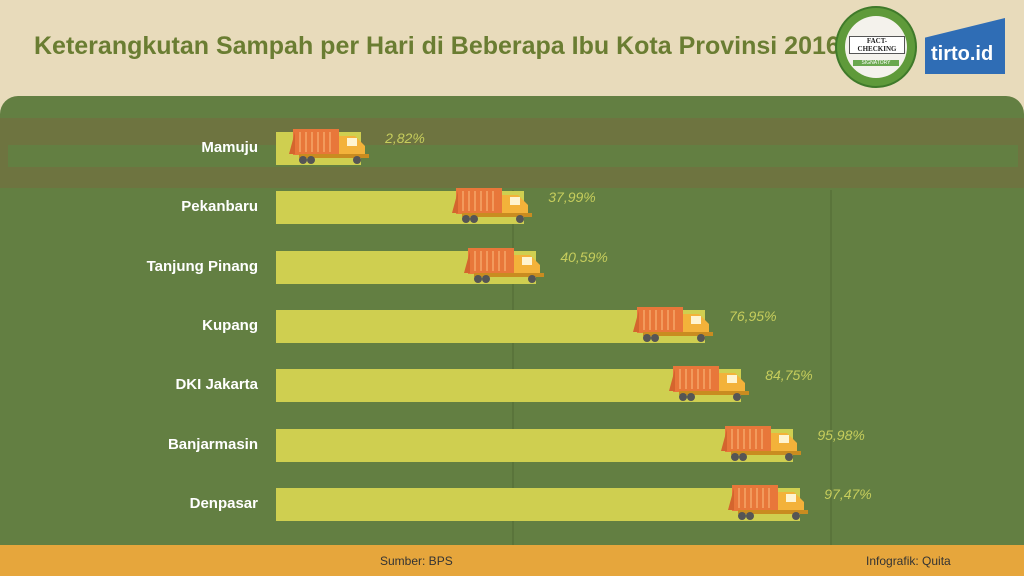  What do you see at coordinates (841, 434) in the screenshot?
I see `value-label: 95,98%` at bounding box center [841, 434].